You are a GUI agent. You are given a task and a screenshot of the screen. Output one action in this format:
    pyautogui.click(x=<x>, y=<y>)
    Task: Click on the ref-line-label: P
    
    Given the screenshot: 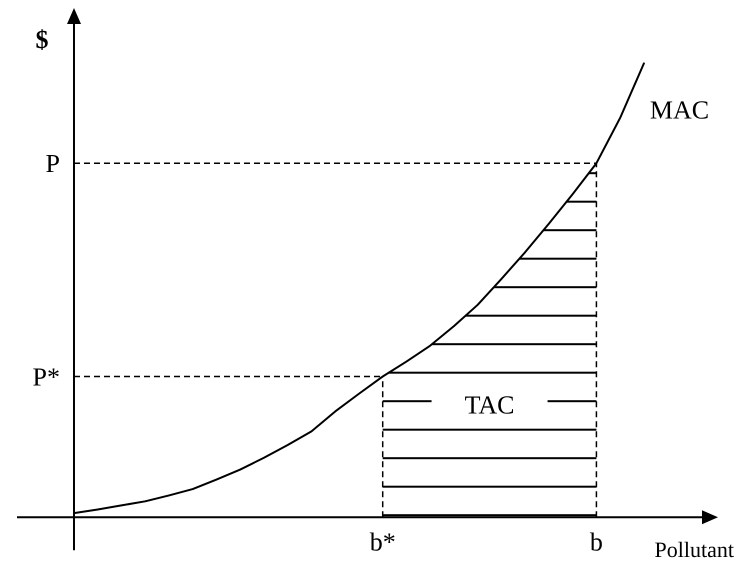 What is the action you would take?
    pyautogui.click(x=53, y=163)
    